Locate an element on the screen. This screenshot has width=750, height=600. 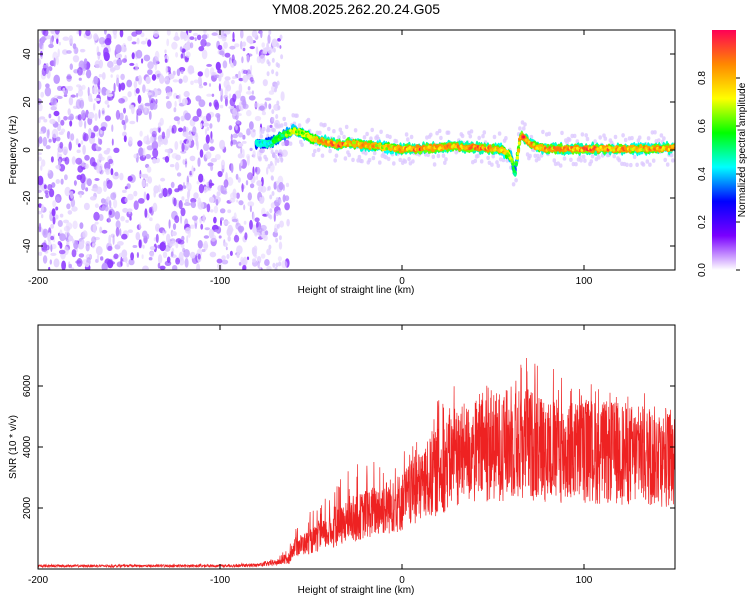
spectrogram-x-label: Height of straight line (km) is located at coordinates (356, 290).